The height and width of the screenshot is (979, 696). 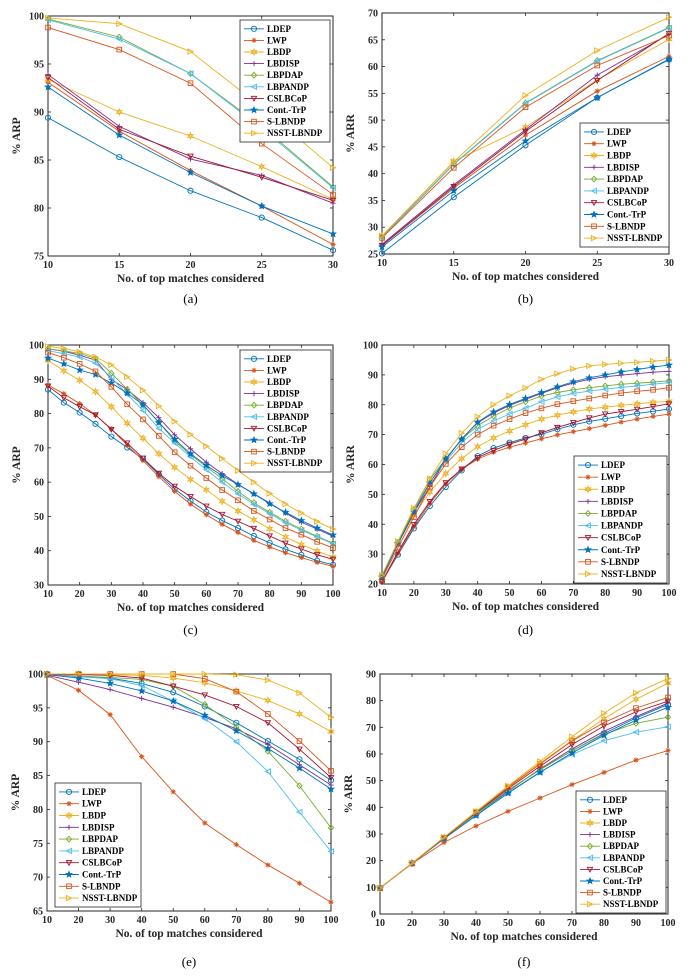 I want to click on x-tick-label: 40, so click(x=142, y=920).